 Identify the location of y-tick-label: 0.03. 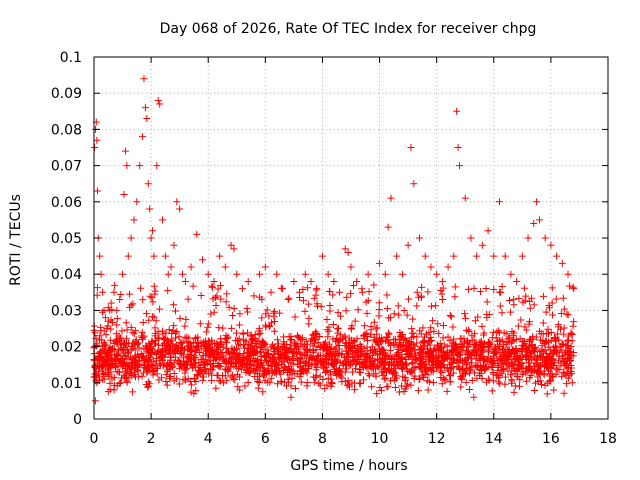
(66, 311).